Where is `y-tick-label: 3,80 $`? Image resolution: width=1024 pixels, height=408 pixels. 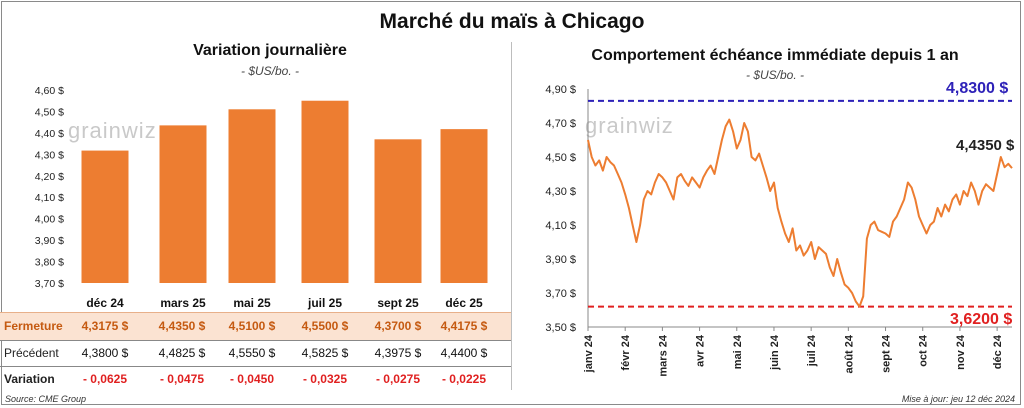
y-tick-label: 3,80 $ is located at coordinates (49, 263).